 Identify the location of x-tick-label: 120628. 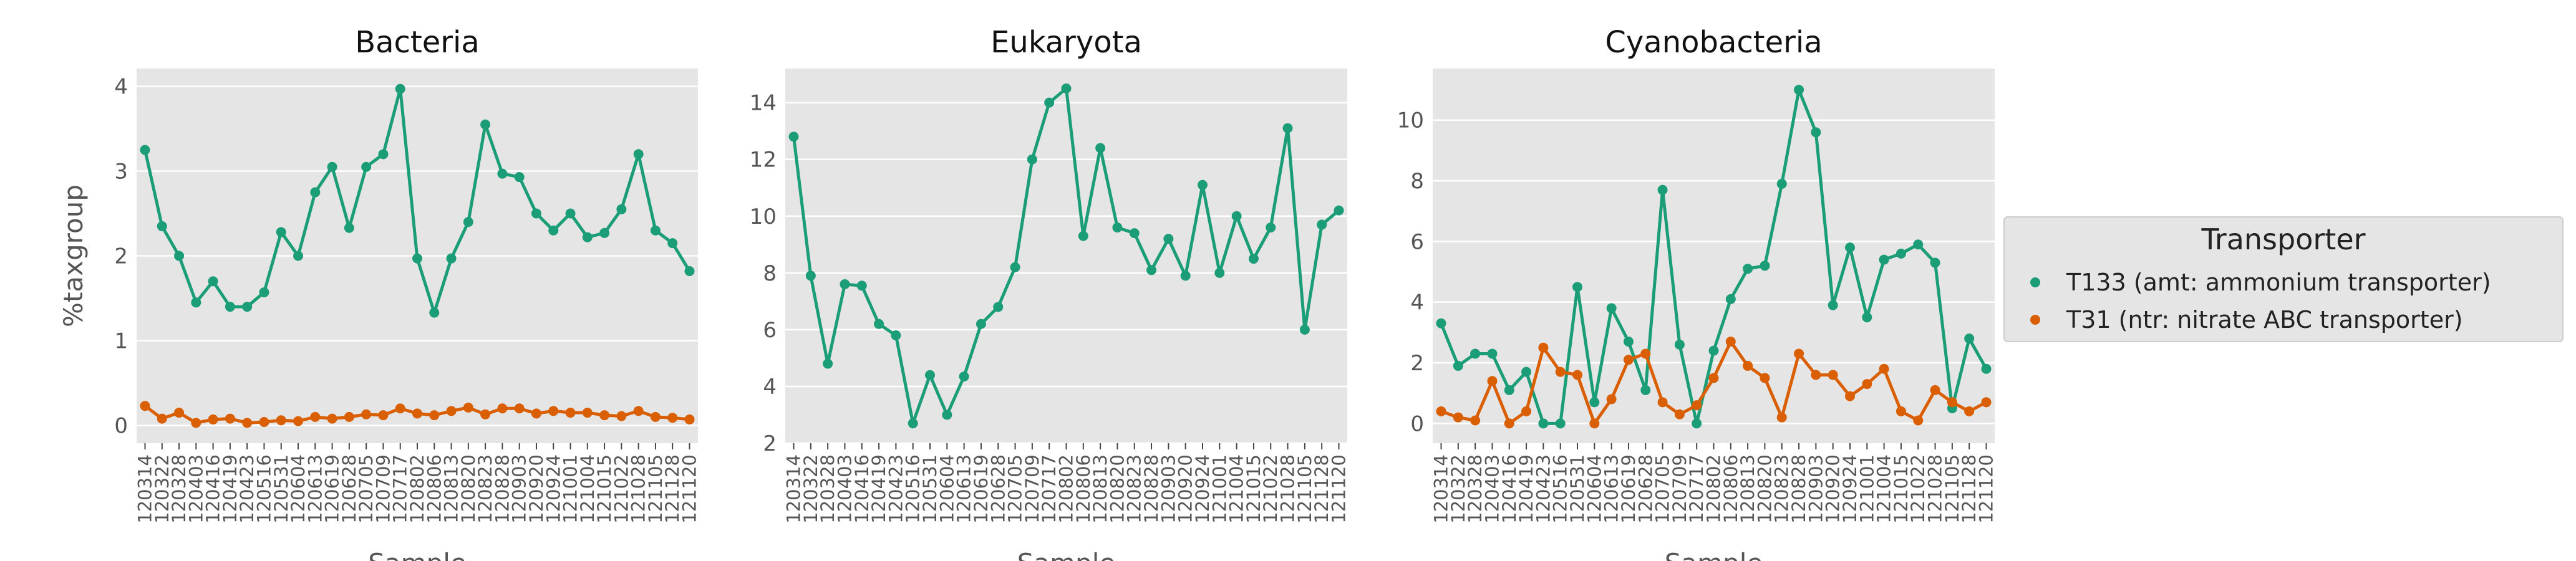
(350, 489).